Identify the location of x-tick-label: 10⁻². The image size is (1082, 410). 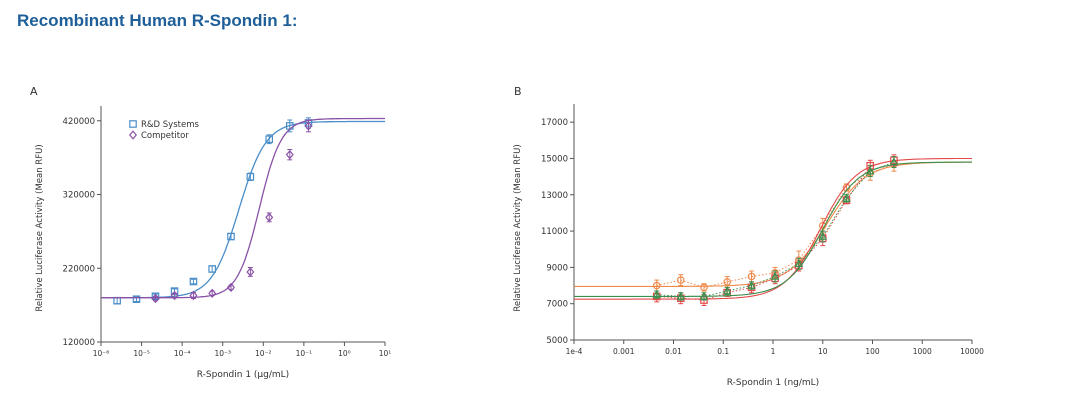
(263, 353).